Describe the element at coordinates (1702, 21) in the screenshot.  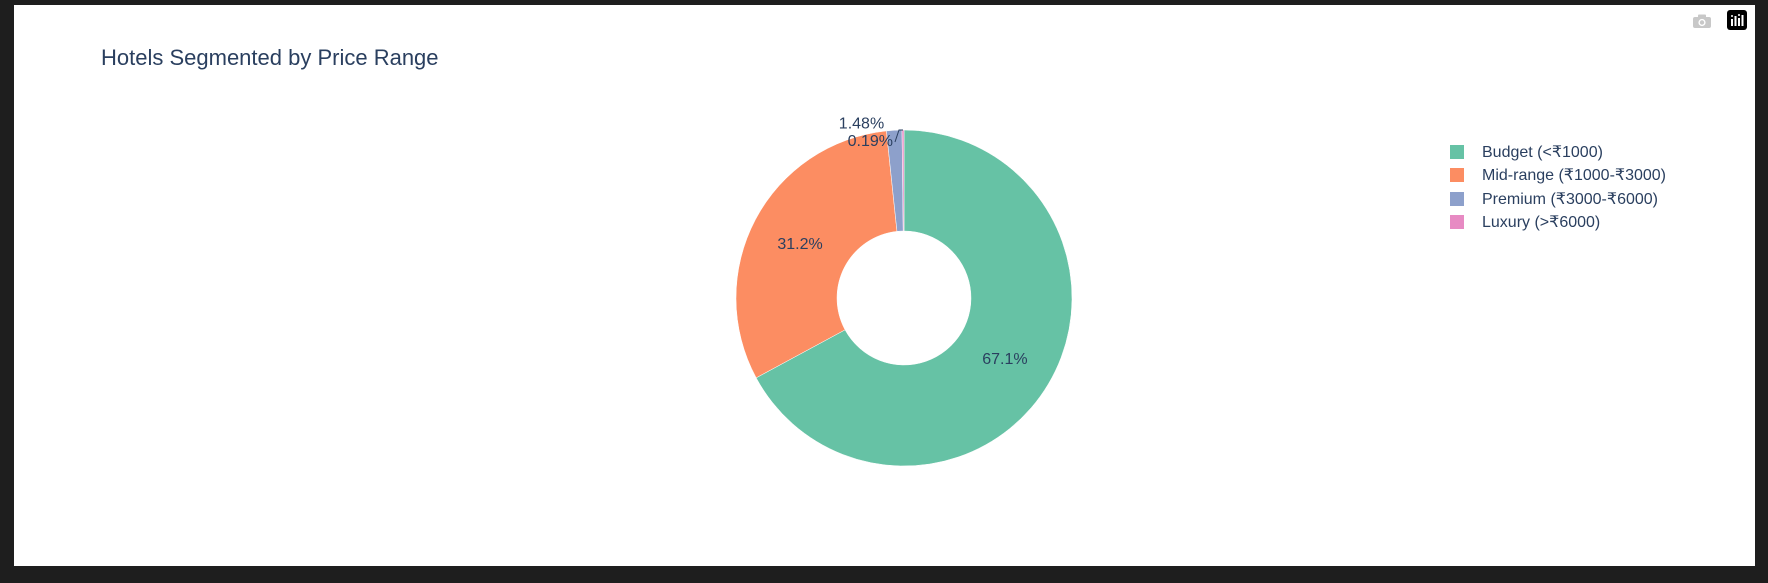
I see `camera-icon` at that location.